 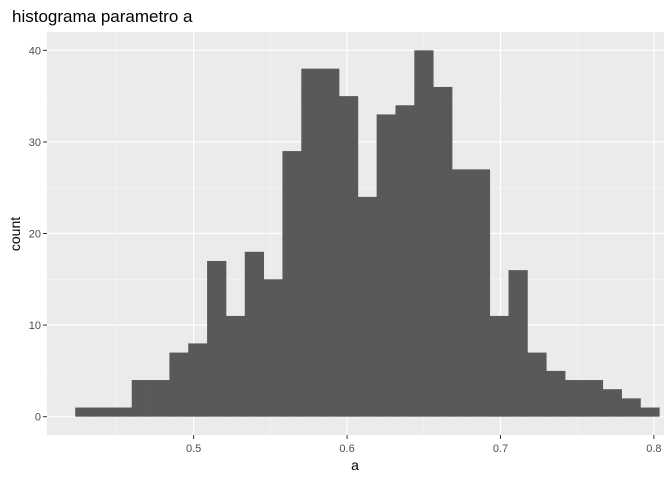 What do you see at coordinates (102, 16) in the screenshot?
I see `chart-title: histograma parametro a` at bounding box center [102, 16].